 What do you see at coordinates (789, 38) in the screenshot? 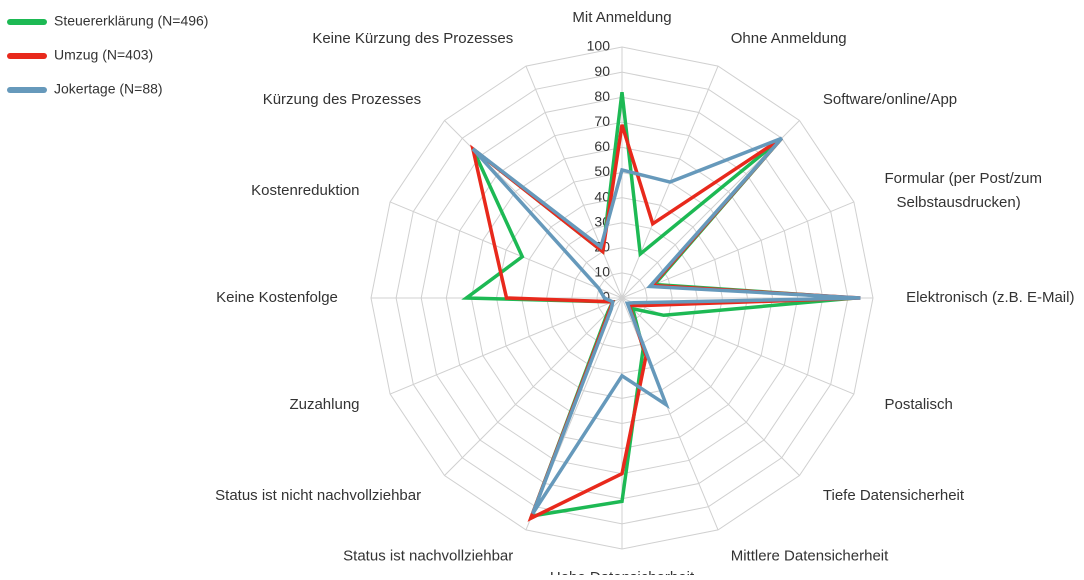
I see `category-label: Ohne Anmeldung` at bounding box center [789, 38].